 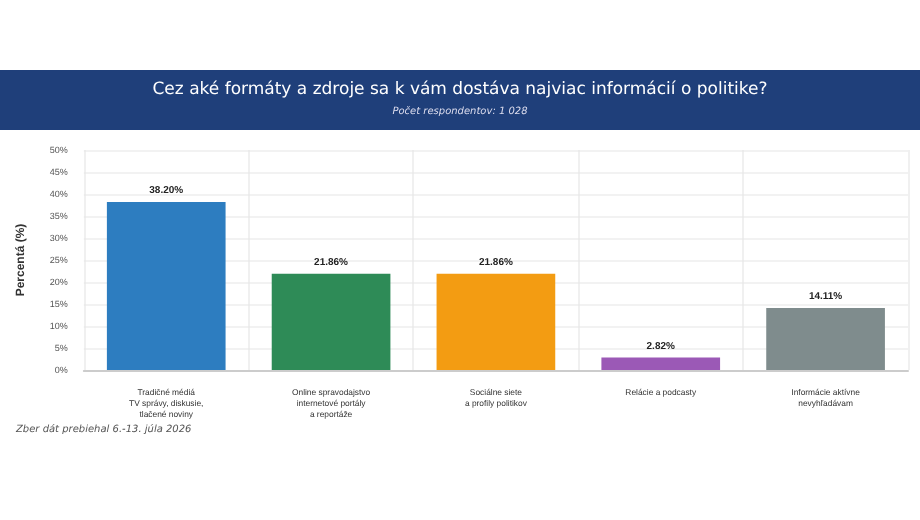 What do you see at coordinates (460, 89) in the screenshot?
I see `chart-title: Cez aké formáty a zdroje sa k vám dostáva najviac informácií o politike?` at bounding box center [460, 89].